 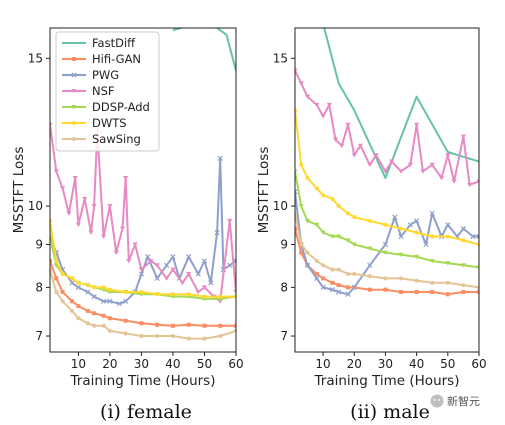 What do you see at coordinates (101, 139) in the screenshot?
I see `legend-entry-sawsing: SawSing` at bounding box center [101, 139].